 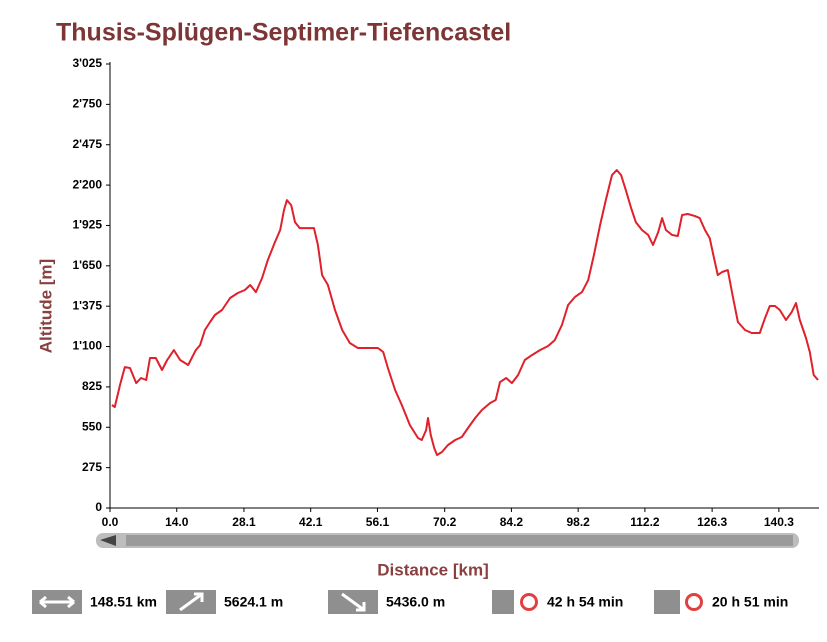 What do you see at coordinates (108, 540) in the screenshot?
I see `scroll-arrow` at bounding box center [108, 540].